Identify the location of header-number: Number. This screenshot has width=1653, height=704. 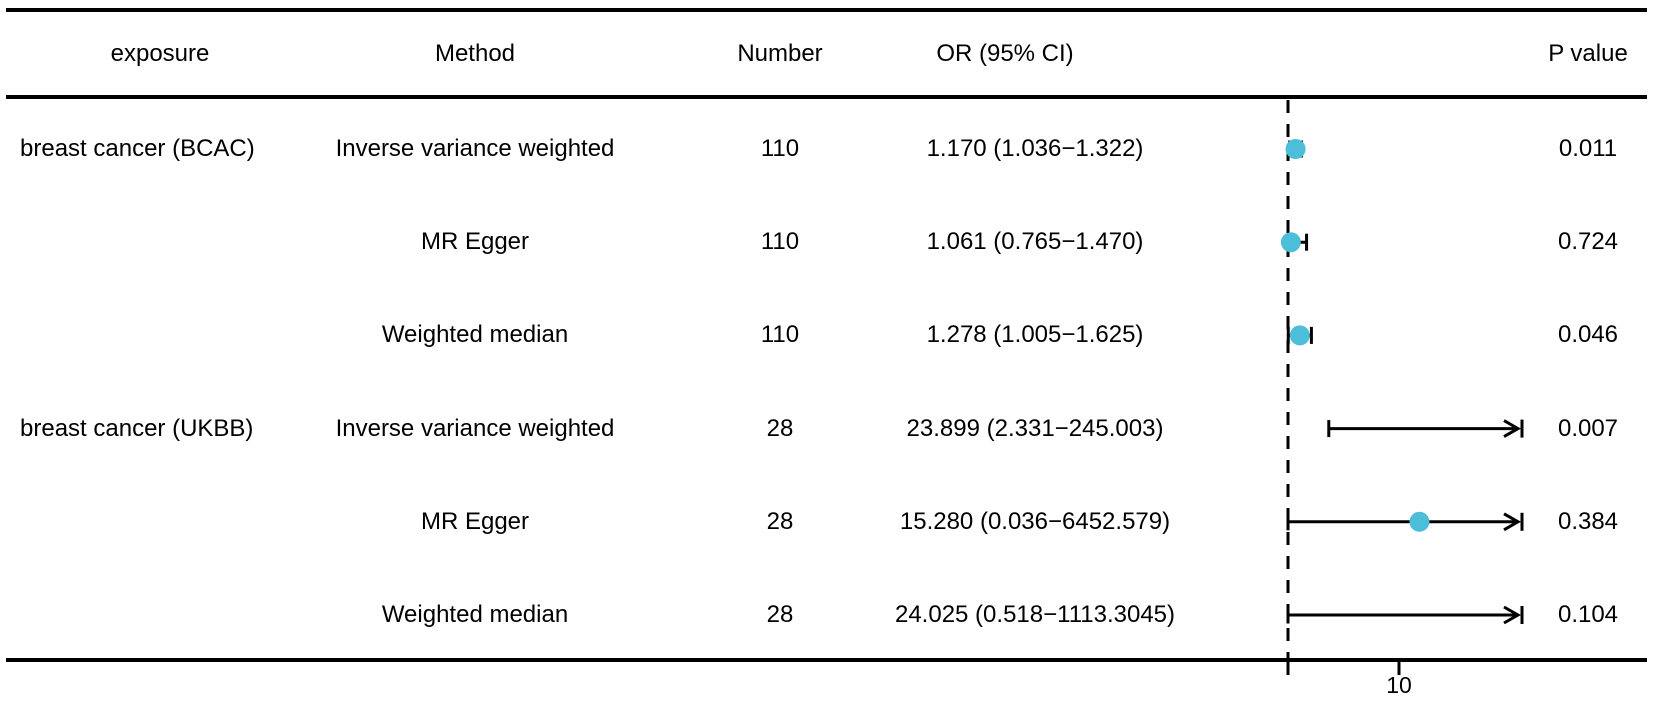
(780, 53).